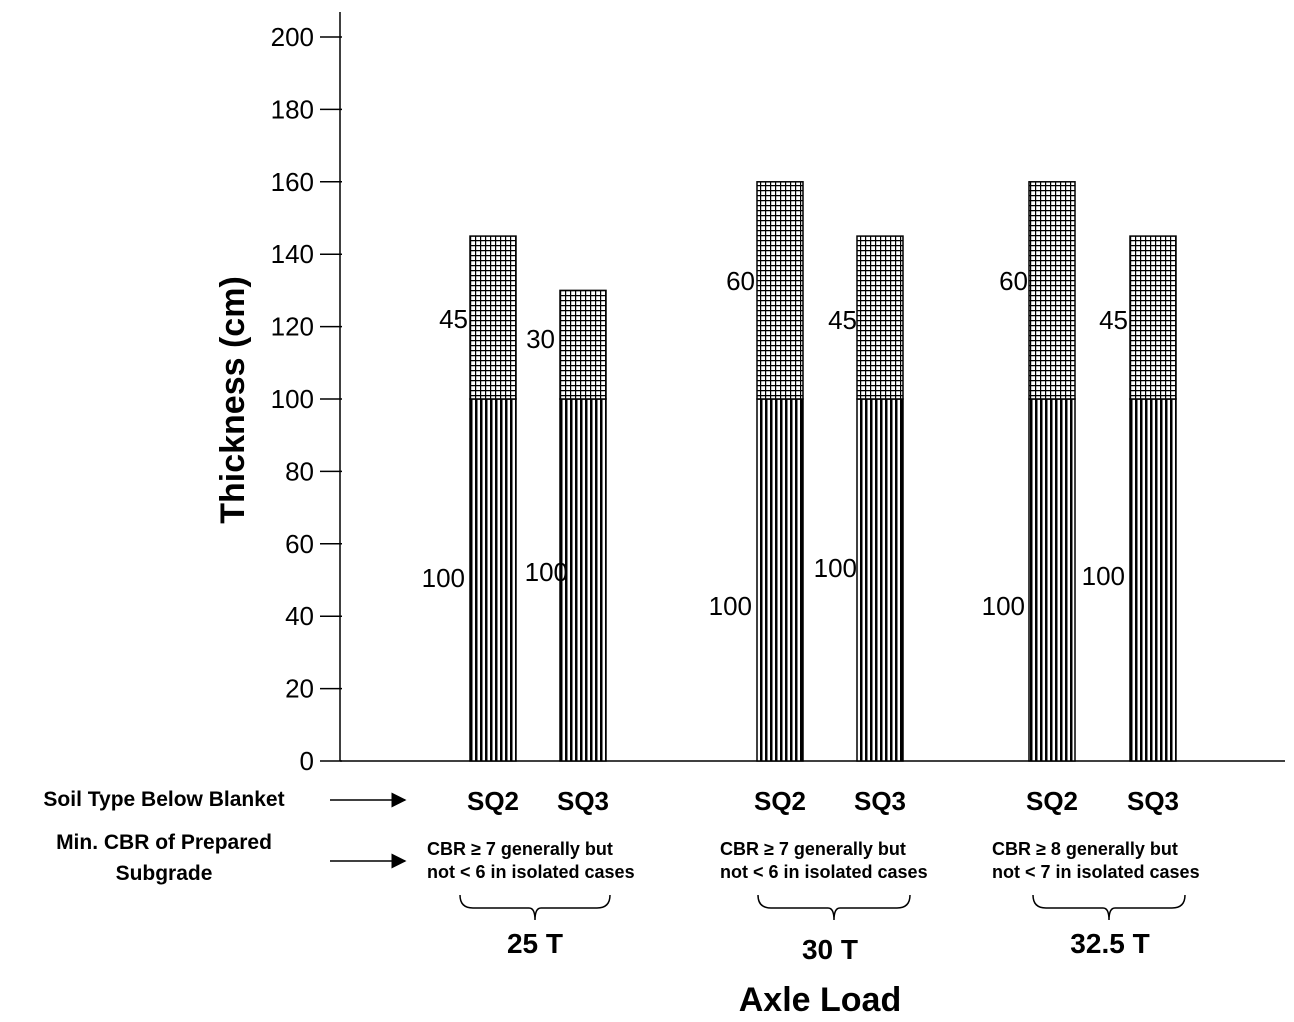 Image resolution: width=1294 pixels, height=1022 pixels. What do you see at coordinates (164, 873) in the screenshot?
I see `cbr-row-label-line2: Subgrade` at bounding box center [164, 873].